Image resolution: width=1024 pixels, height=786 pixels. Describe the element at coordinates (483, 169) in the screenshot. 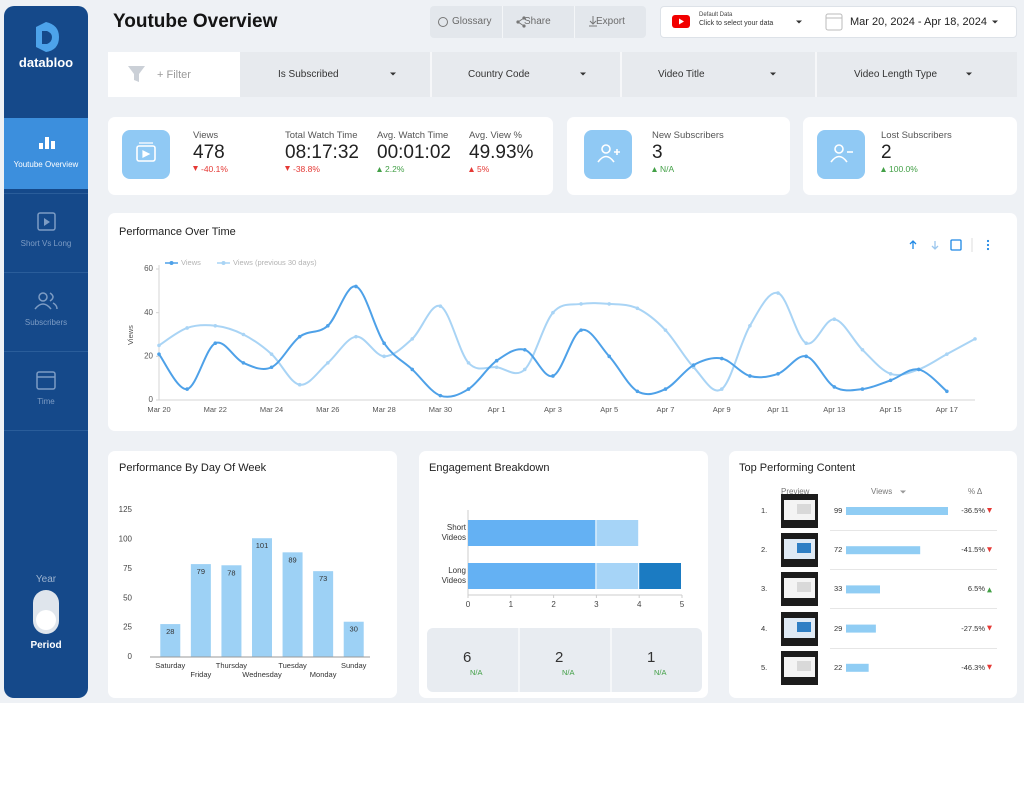

I see `kpi-change: 5%` at that location.